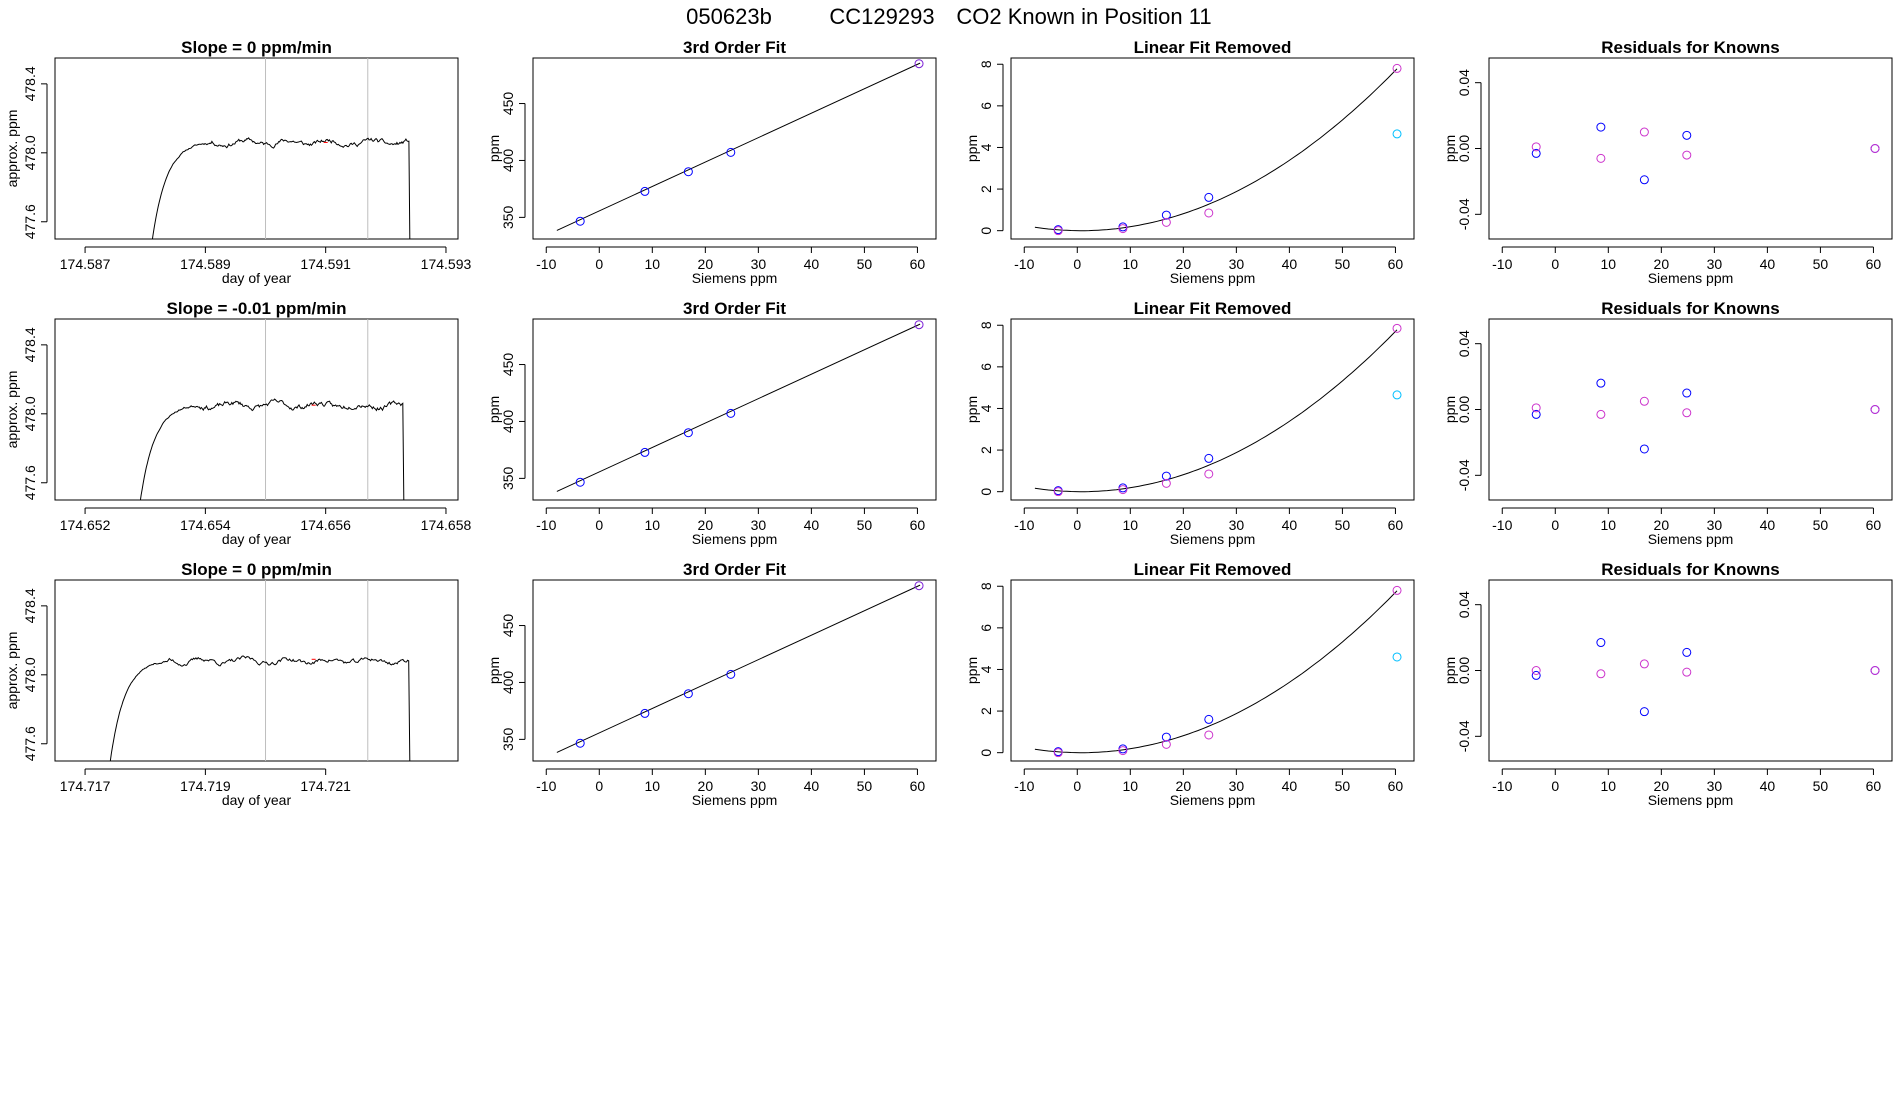  I want to click on y-tick-label: 450, so click(508, 365).